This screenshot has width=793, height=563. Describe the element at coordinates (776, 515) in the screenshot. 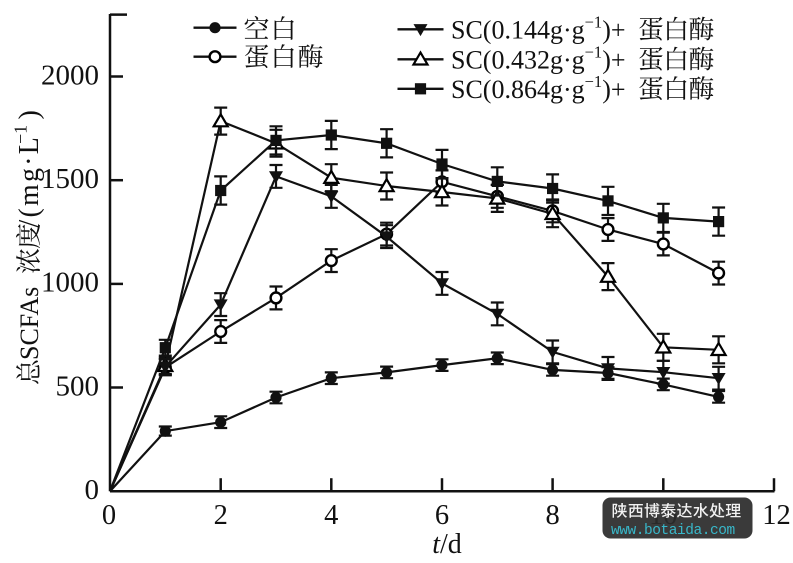

I see `svg-text: 12` at that location.